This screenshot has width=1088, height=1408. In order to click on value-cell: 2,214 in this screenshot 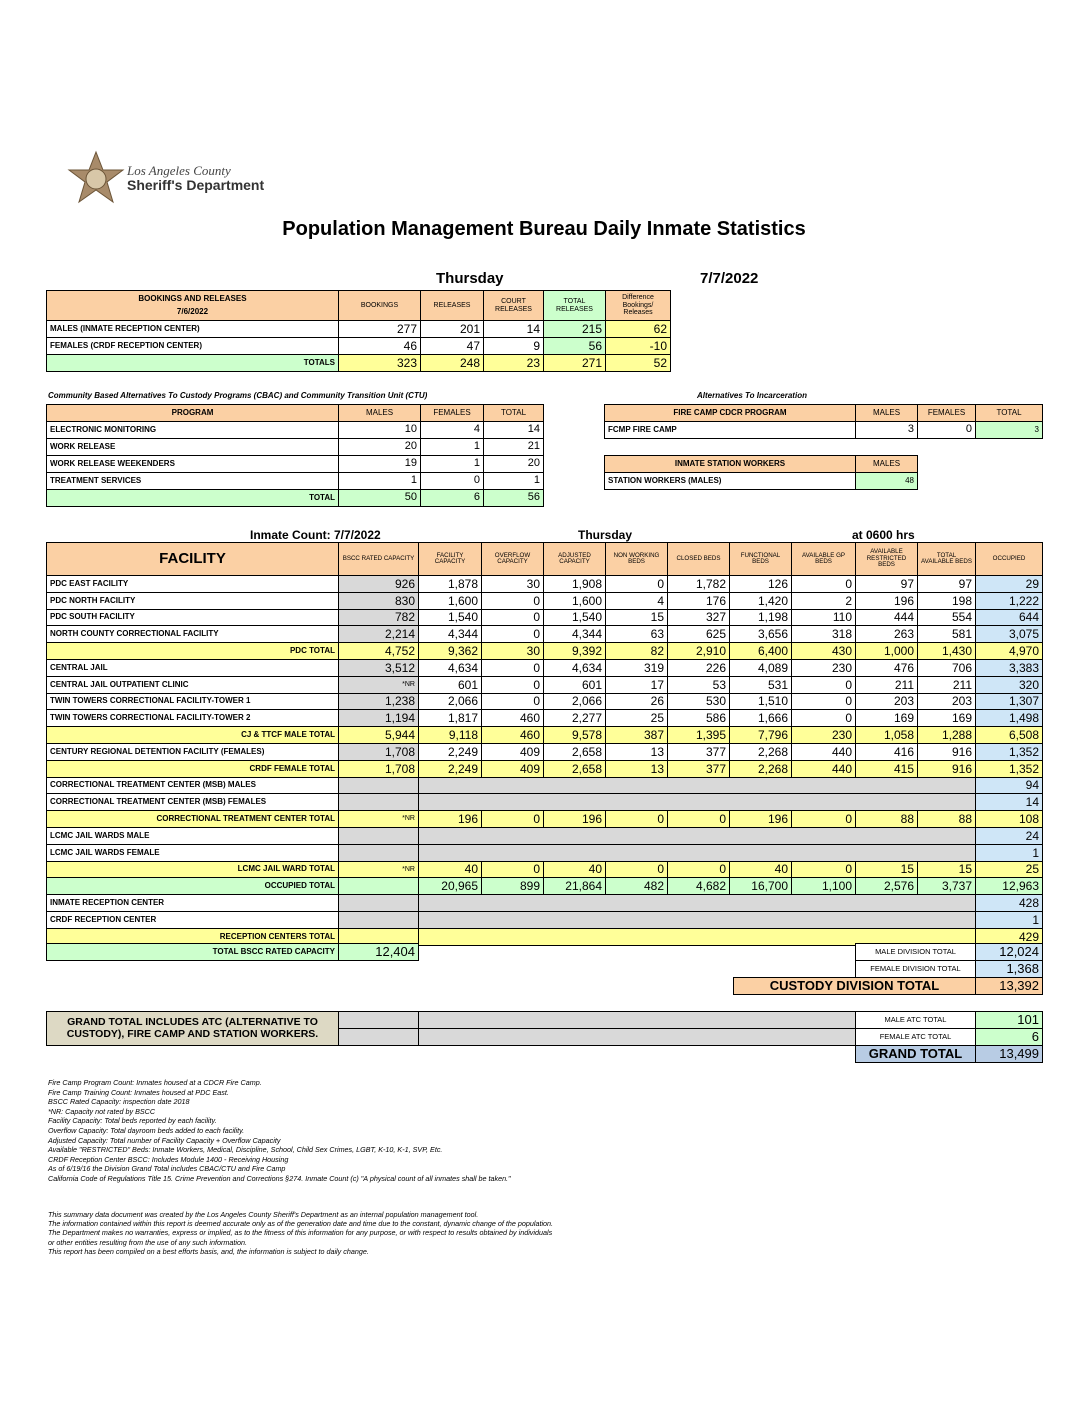, I will do `click(378, 634)`.